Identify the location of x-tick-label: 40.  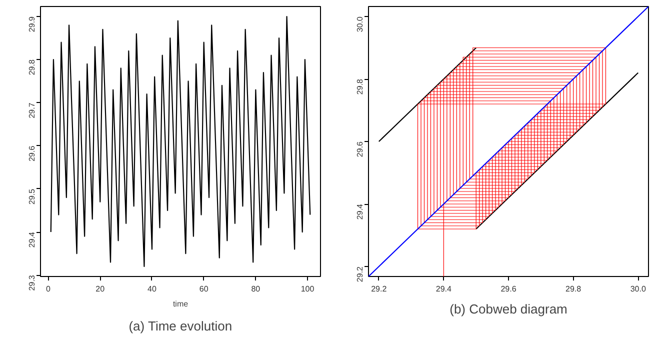
(152, 289).